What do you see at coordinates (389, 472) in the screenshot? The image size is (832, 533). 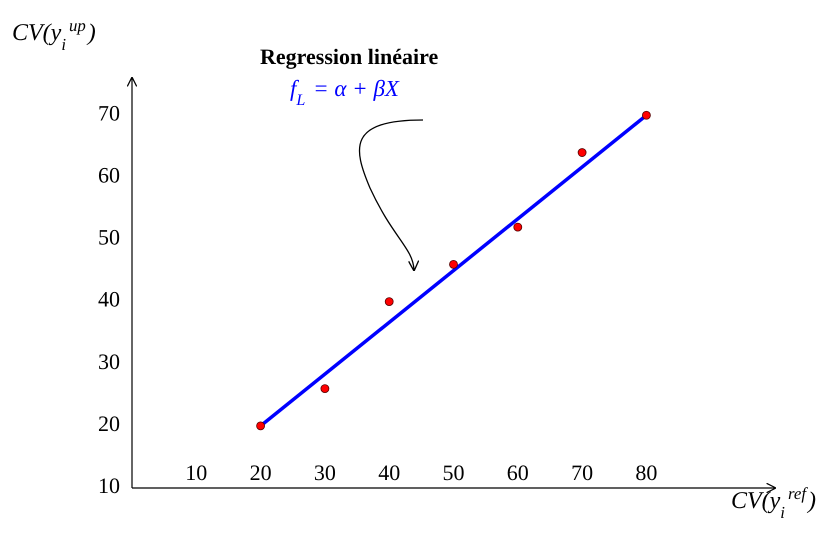 I see `x-tick-label: 40` at bounding box center [389, 472].